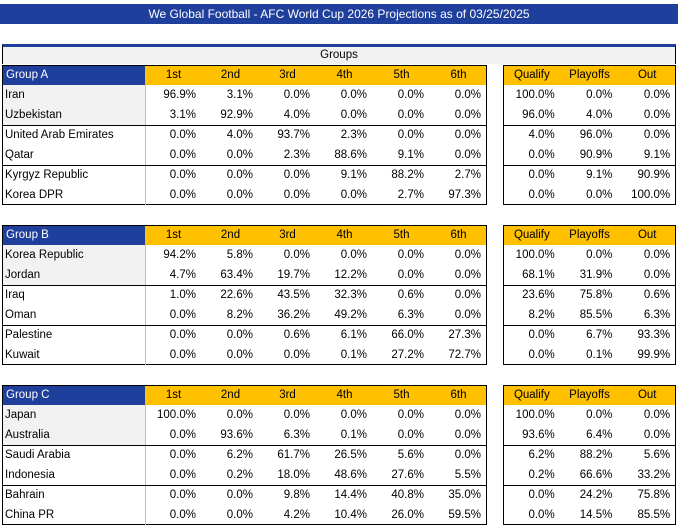  What do you see at coordinates (599, 355) in the screenshot?
I see `outcome-probability: 0.1%` at bounding box center [599, 355].